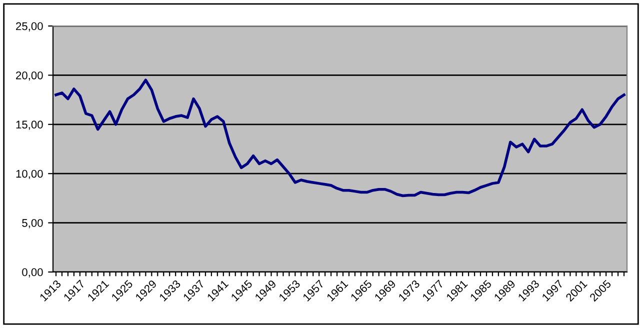 The width and height of the screenshot is (642, 328). I want to click on y-tick-label: 20,00, so click(29, 76).